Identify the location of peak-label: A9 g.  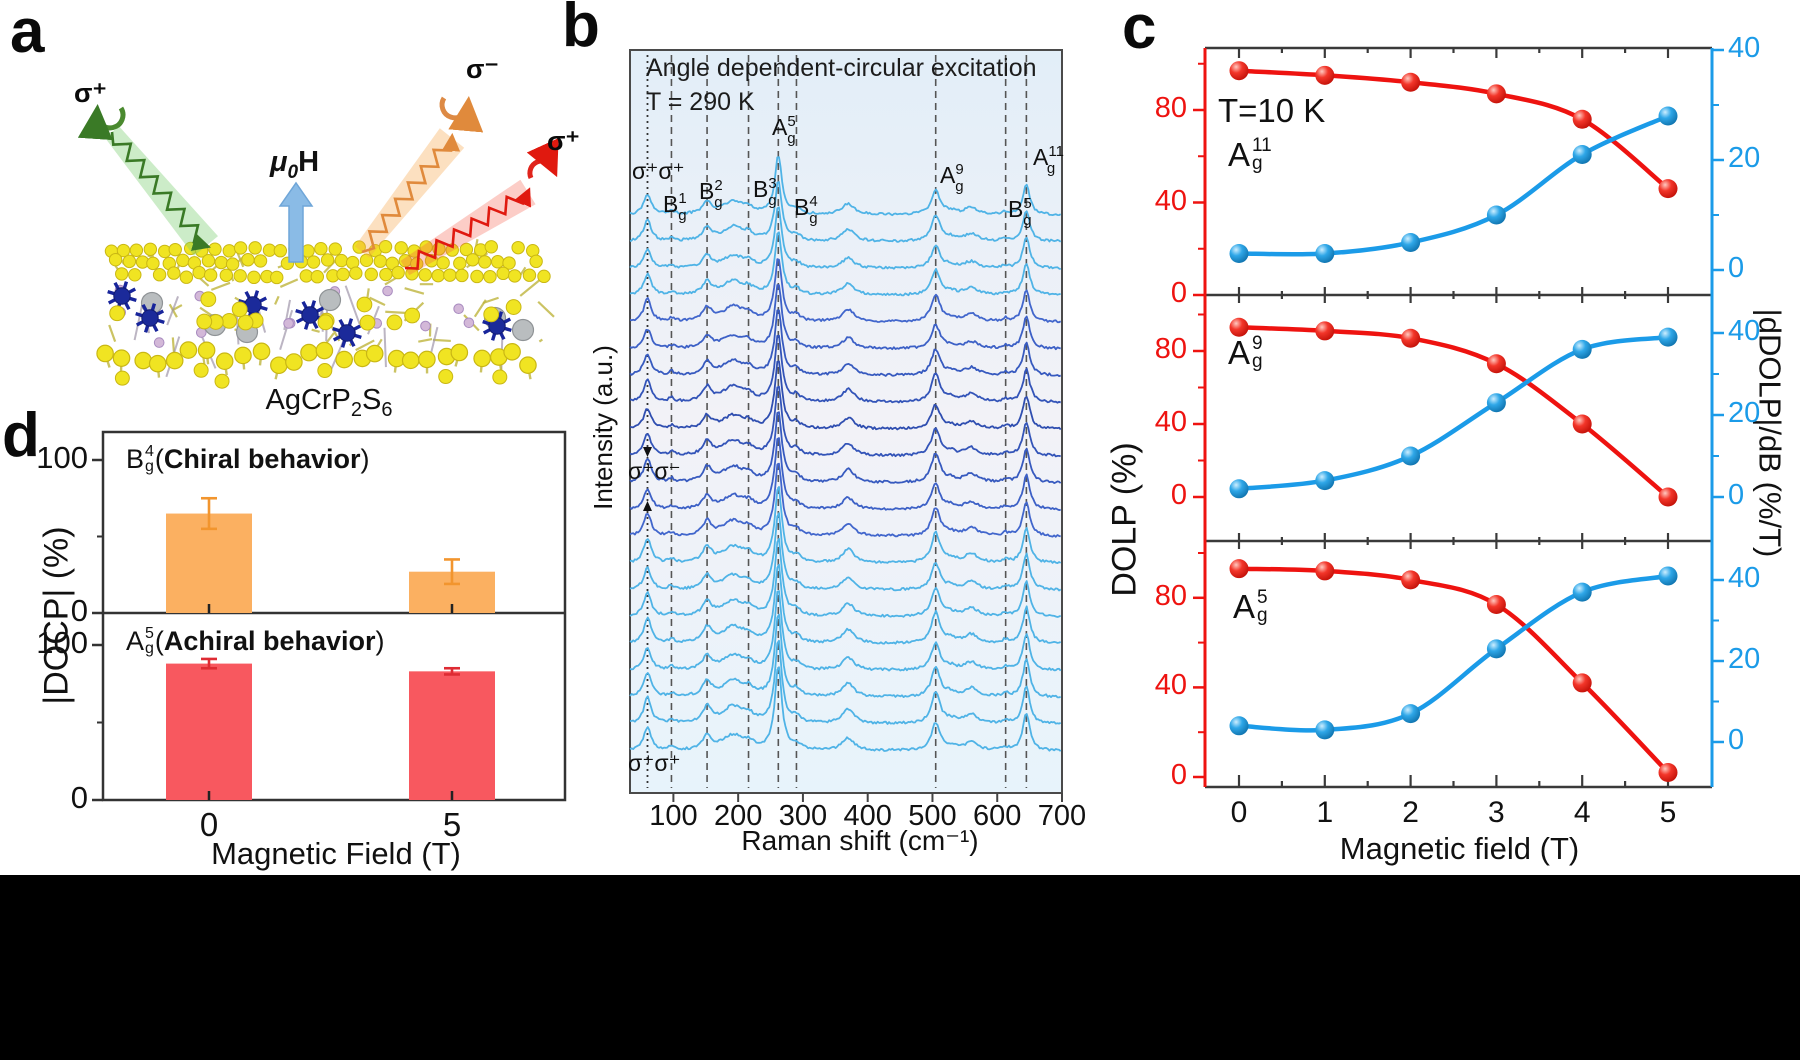
(952, 178).